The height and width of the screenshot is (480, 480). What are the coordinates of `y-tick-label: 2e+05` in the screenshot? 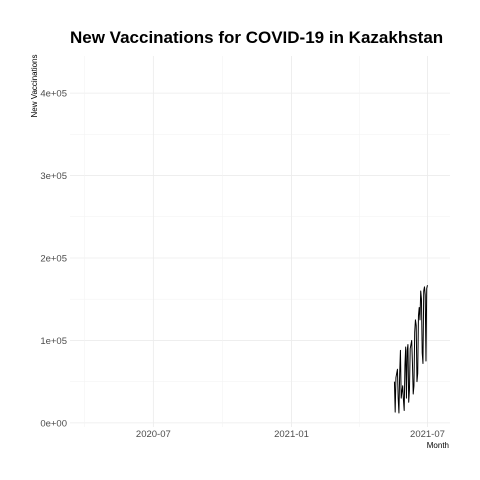 It's located at (53, 258).